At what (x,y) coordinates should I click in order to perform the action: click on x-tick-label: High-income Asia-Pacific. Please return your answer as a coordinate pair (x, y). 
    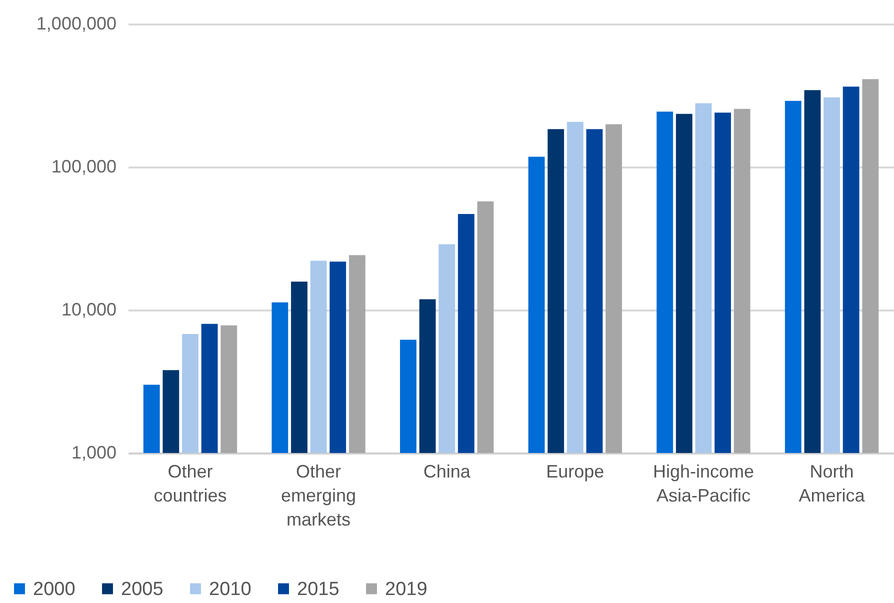
    Looking at the image, I should click on (703, 484).